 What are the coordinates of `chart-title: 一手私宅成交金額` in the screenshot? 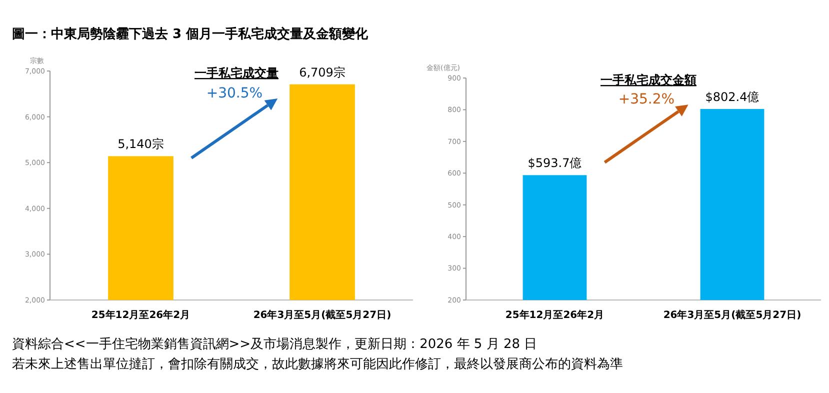 It's located at (648, 80).